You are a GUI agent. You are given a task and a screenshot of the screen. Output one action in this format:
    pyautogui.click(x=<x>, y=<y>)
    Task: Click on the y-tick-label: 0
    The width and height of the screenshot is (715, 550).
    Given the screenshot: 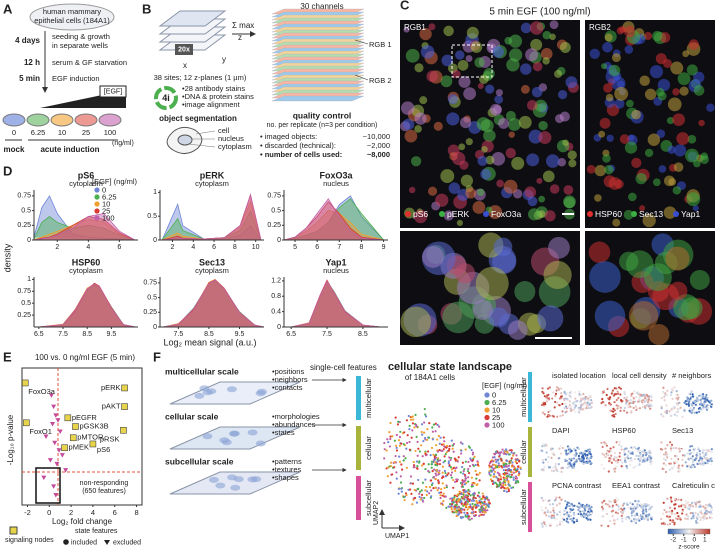 What is the action you would take?
    pyautogui.click(x=279, y=327)
    